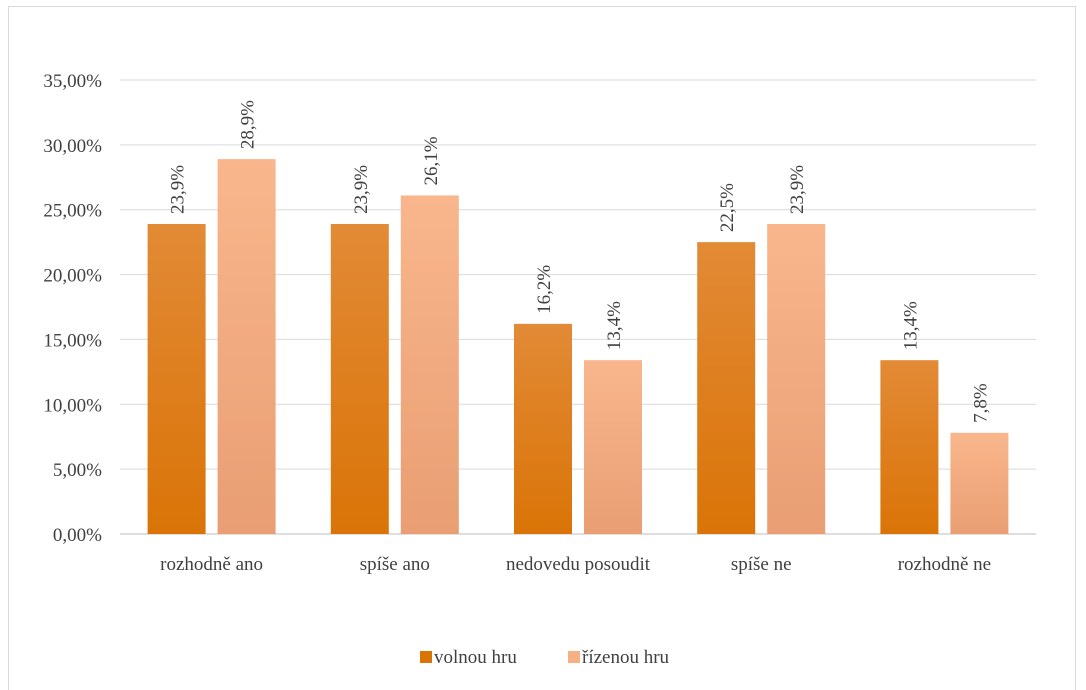 The width and height of the screenshot is (1086, 690). I want to click on x-category-label: spíše ne, so click(761, 564).